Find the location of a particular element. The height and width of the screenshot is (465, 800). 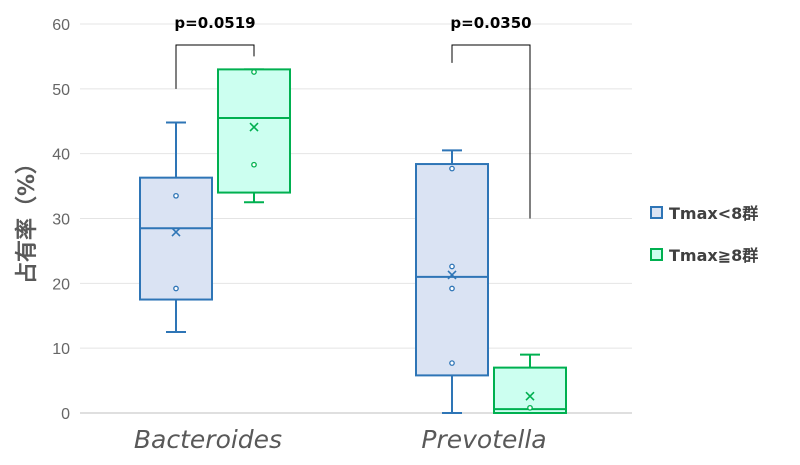

category-label: Prevotella is located at coordinates (483, 439).